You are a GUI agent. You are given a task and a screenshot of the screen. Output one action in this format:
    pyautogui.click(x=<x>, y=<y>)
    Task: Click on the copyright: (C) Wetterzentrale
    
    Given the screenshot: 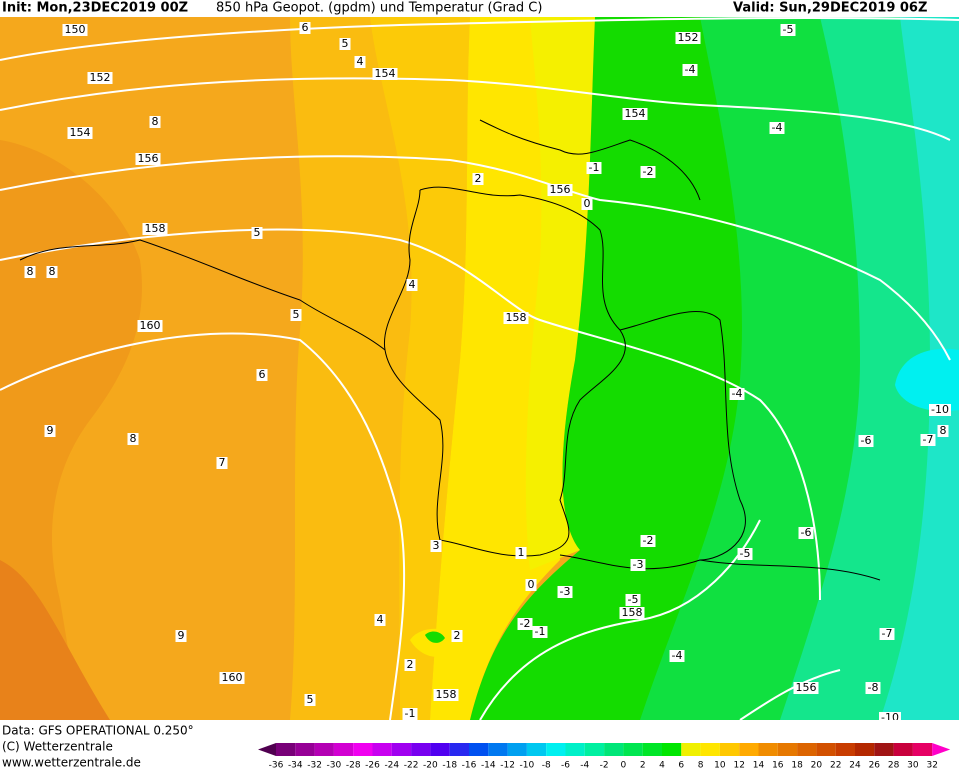 What is the action you would take?
    pyautogui.click(x=57, y=747)
    